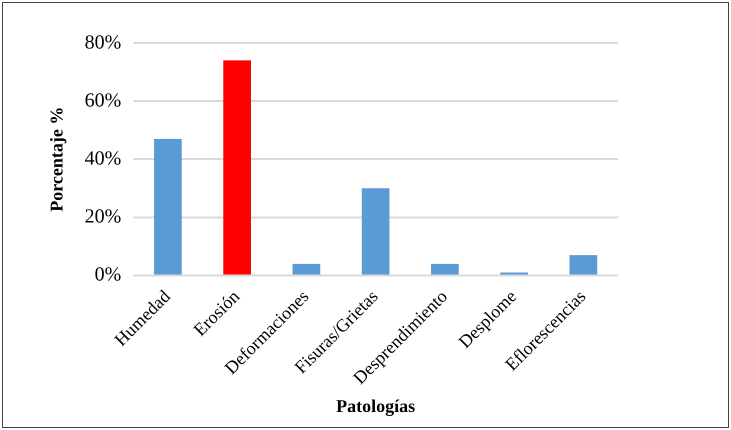  Describe the element at coordinates (108, 275) in the screenshot. I see `y-tick-label: 0%` at that location.